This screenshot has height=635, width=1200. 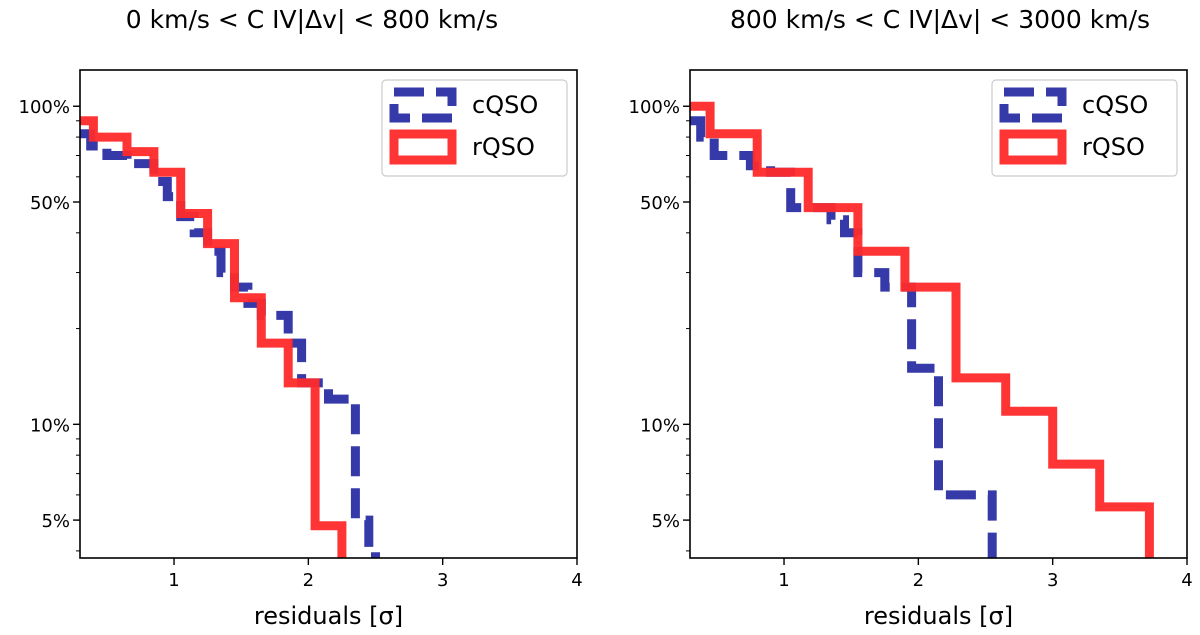 What do you see at coordinates (938, 616) in the screenshot?
I see `x-axis-label-right: residuals [σ]` at bounding box center [938, 616].